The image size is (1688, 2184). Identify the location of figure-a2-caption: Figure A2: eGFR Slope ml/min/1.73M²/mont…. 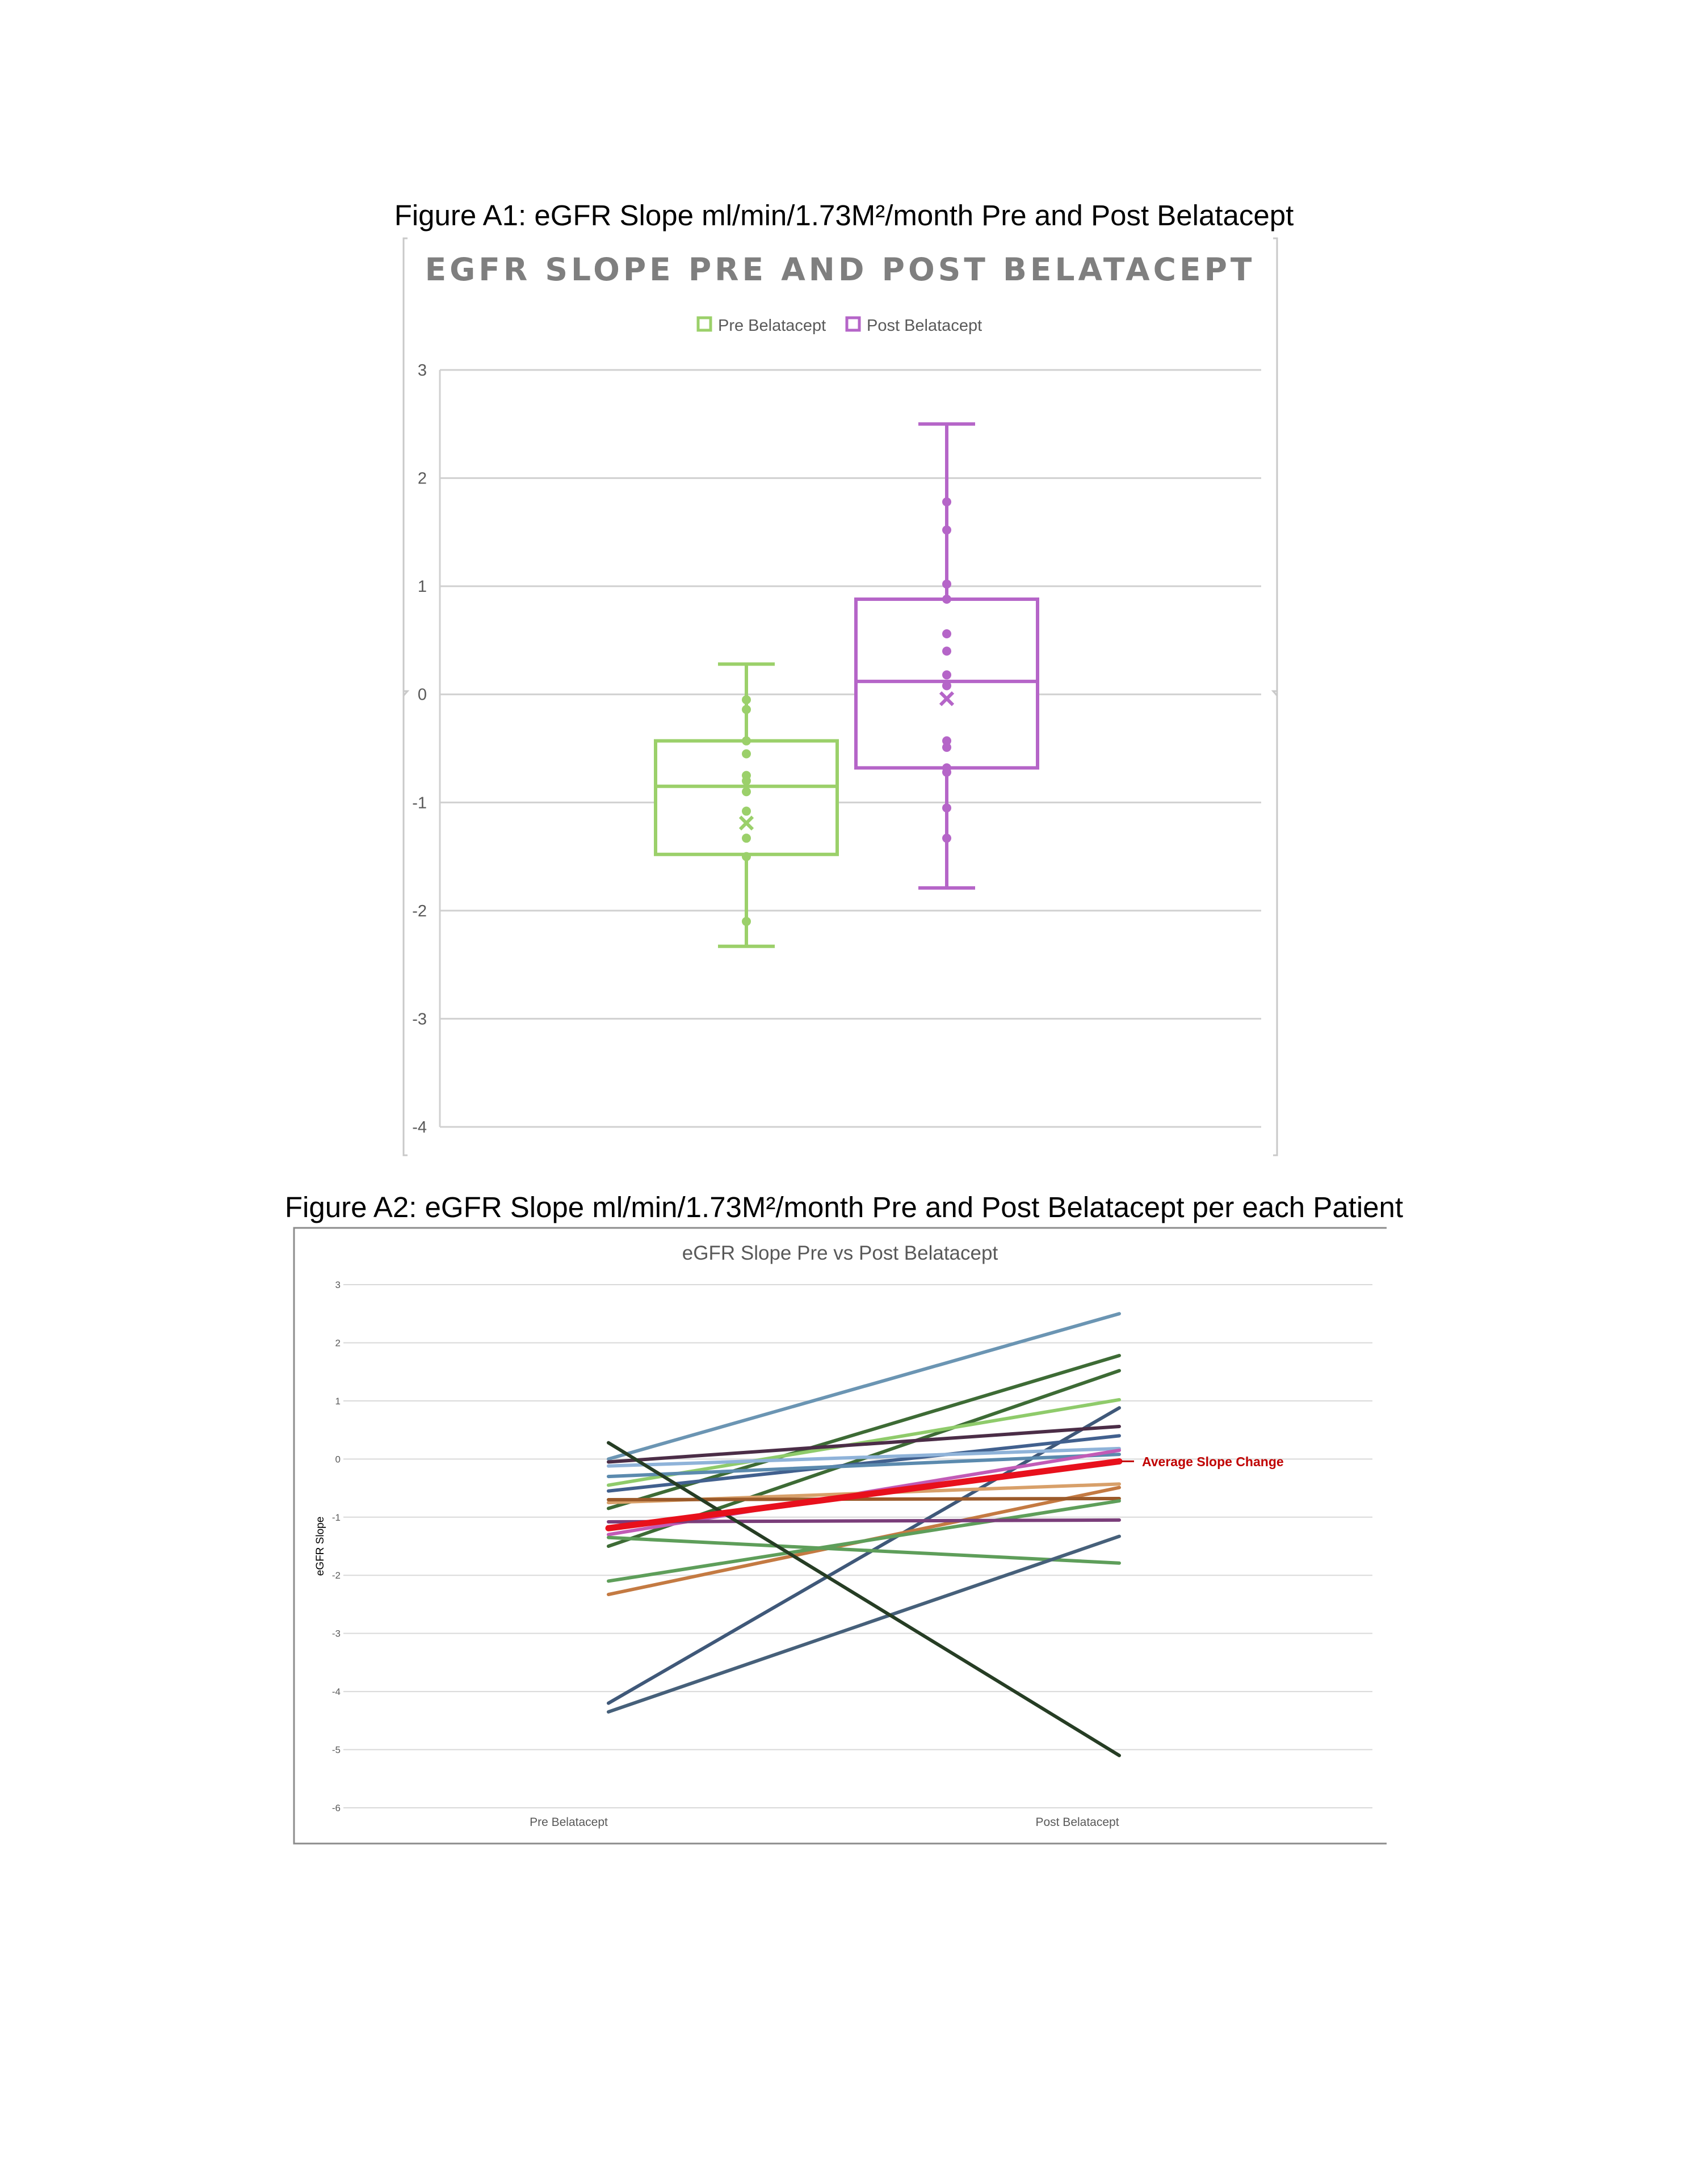
(844, 1207).